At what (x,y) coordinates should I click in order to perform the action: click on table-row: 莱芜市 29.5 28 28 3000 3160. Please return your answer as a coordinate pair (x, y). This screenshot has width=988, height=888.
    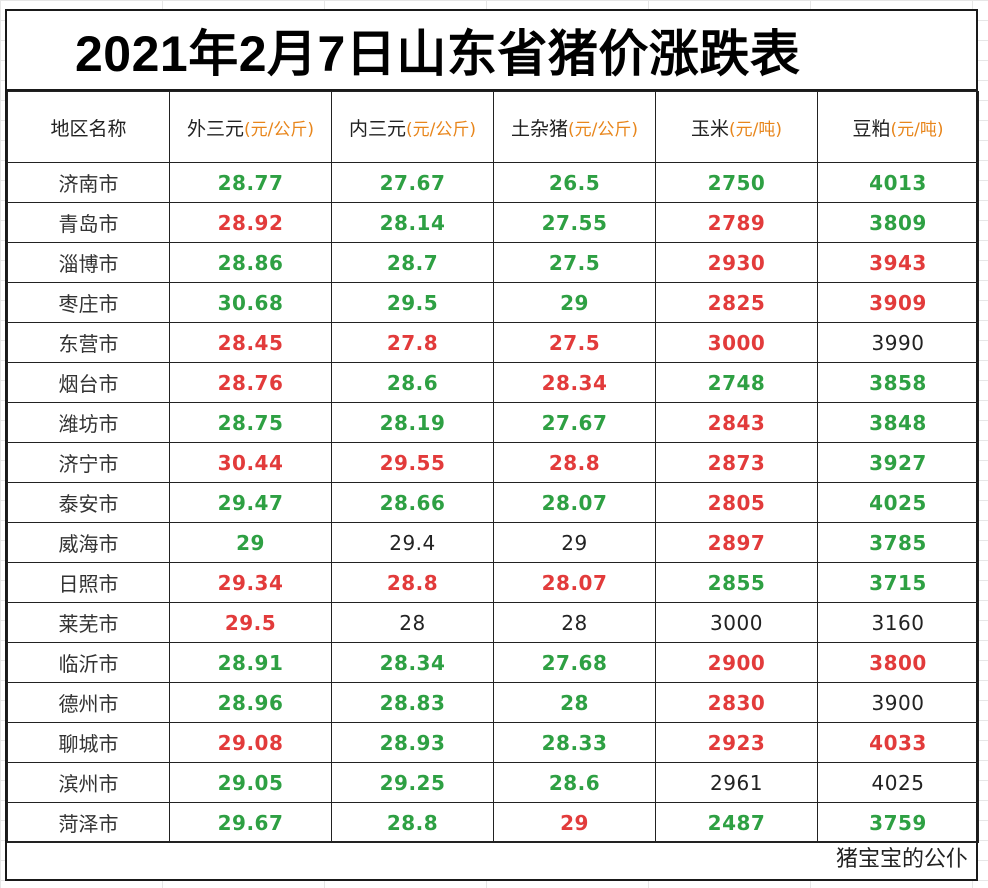
    Looking at the image, I should click on (493, 622).